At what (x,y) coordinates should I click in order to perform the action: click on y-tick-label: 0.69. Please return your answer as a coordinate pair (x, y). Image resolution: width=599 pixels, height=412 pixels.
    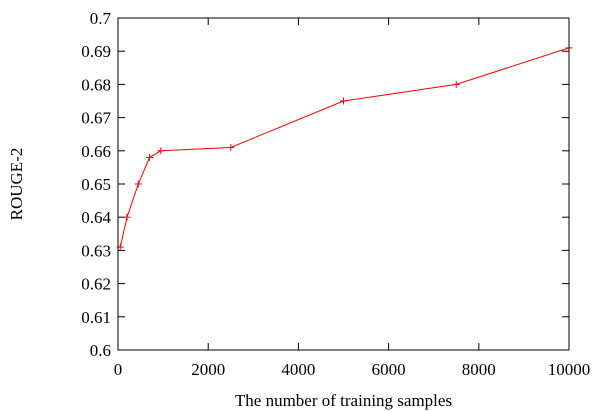
    Looking at the image, I should click on (96, 51).